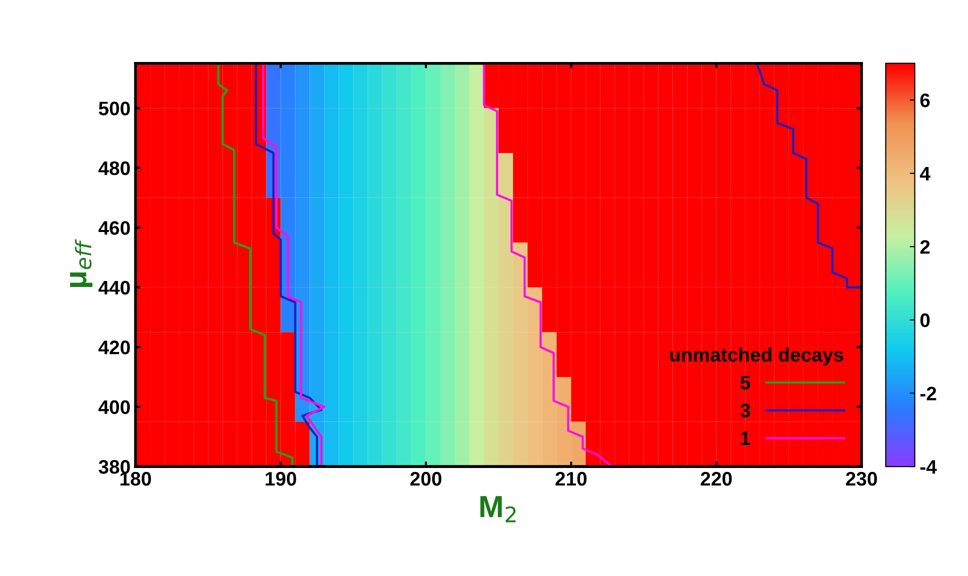 The width and height of the screenshot is (968, 576). What do you see at coordinates (745, 439) in the screenshot?
I see `legend-label: 1` at bounding box center [745, 439].